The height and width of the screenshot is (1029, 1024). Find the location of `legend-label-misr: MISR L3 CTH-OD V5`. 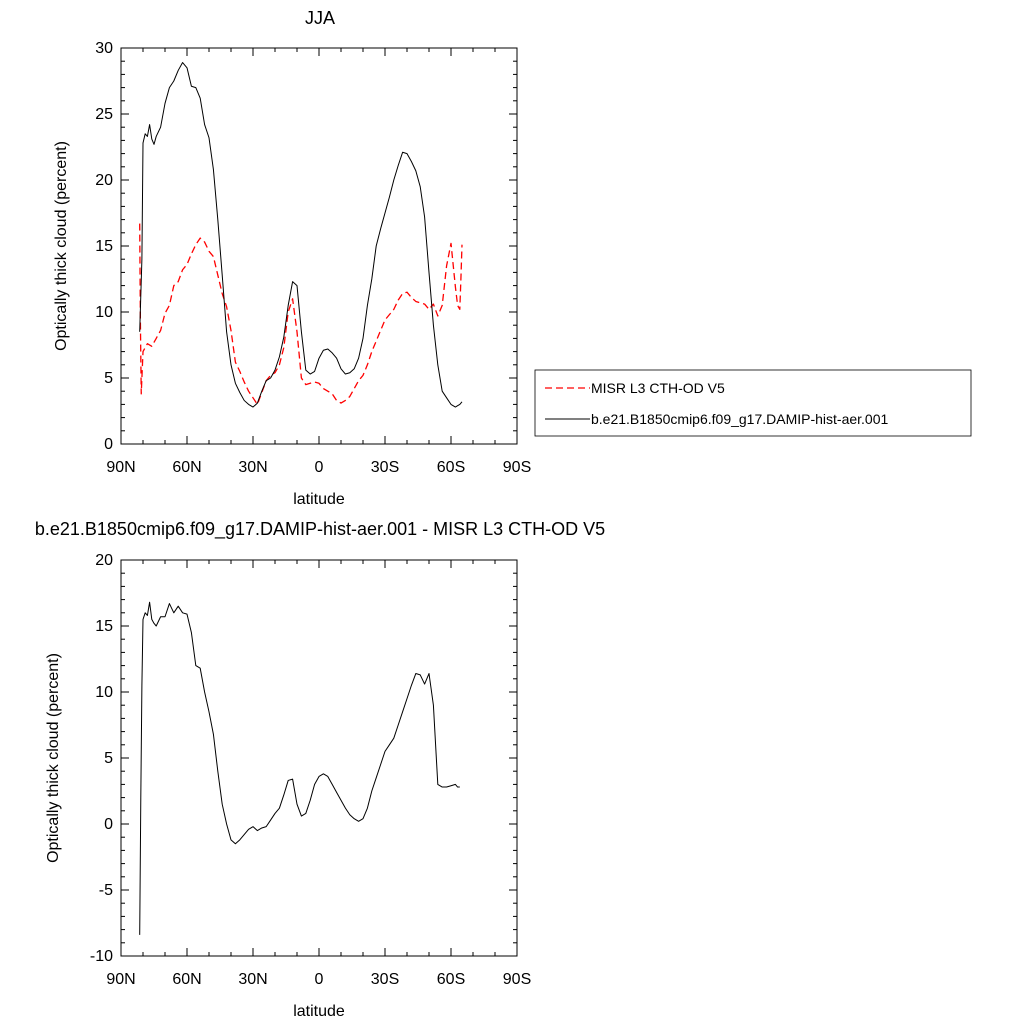

legend-label-misr: MISR L3 CTH-OD V5 is located at coordinates (658, 388).